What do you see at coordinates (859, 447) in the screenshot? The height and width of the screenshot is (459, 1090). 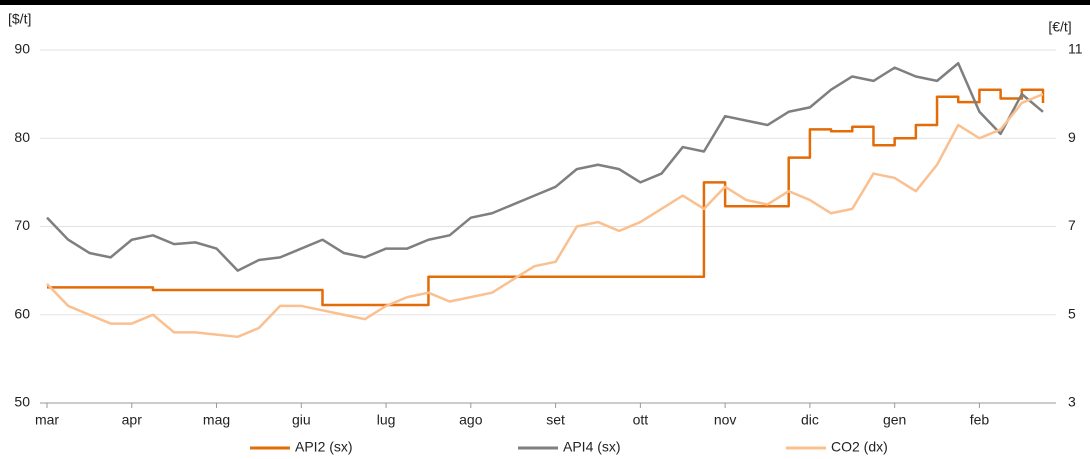 I see `legend-label: CO2 (dx)` at bounding box center [859, 447].